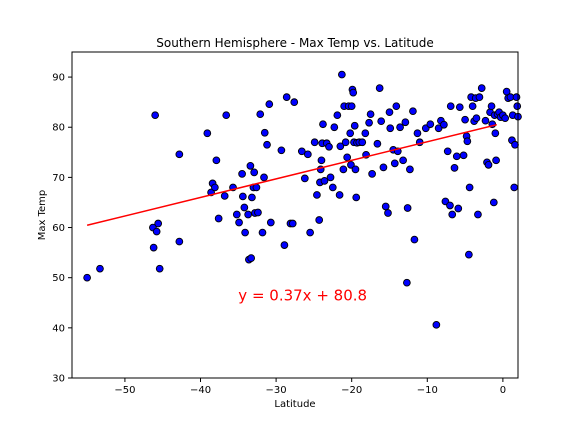 Image resolution: width=576 pixels, height=432 pixels. I want to click on x-axis-ticks: −50 −40 −30 −20 −10 0, so click(310, 387).